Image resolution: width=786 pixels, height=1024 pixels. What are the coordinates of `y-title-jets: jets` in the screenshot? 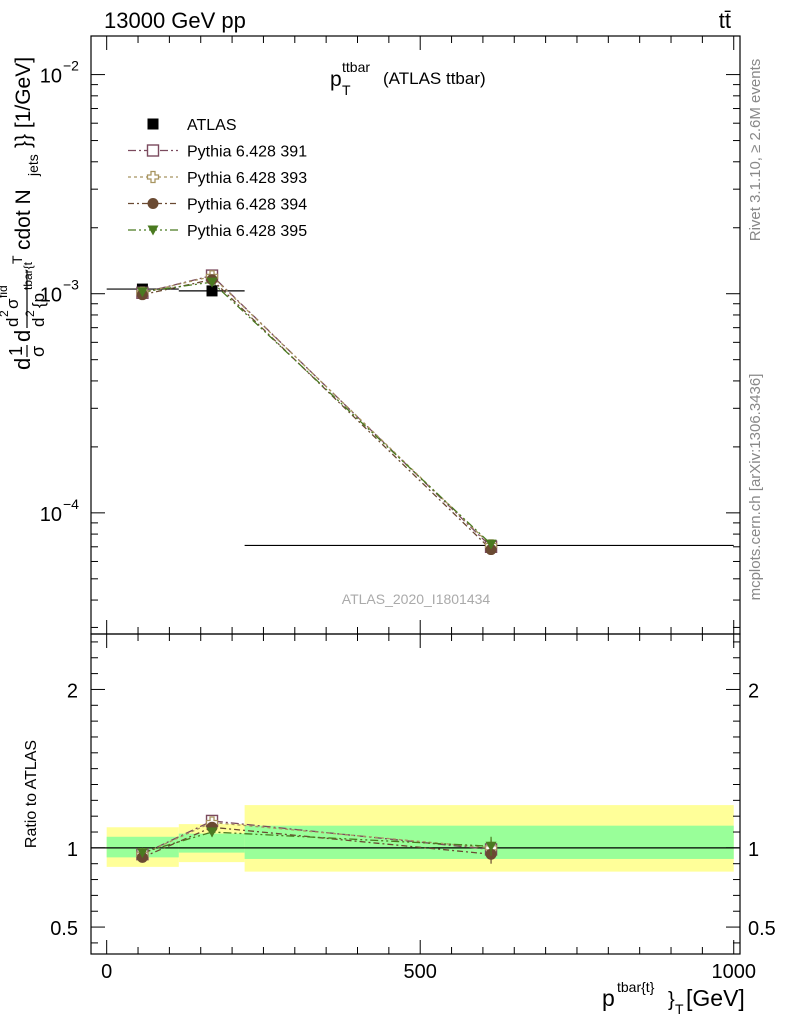 It's located at (33, 165).